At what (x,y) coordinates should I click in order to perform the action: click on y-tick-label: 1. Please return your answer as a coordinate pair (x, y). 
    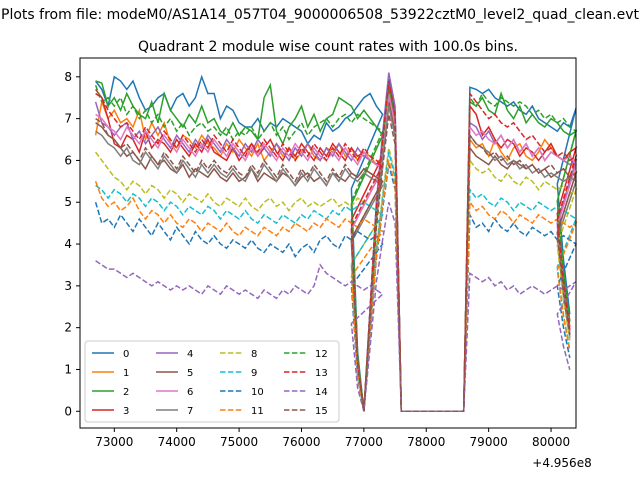
    Looking at the image, I should click on (68, 369).